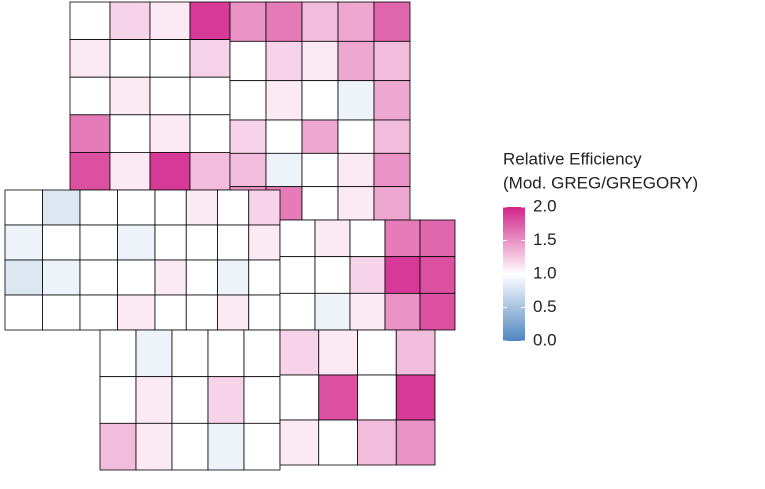  What do you see at coordinates (545, 272) in the screenshot?
I see `colorbar-tick-label: 1.0` at bounding box center [545, 272].